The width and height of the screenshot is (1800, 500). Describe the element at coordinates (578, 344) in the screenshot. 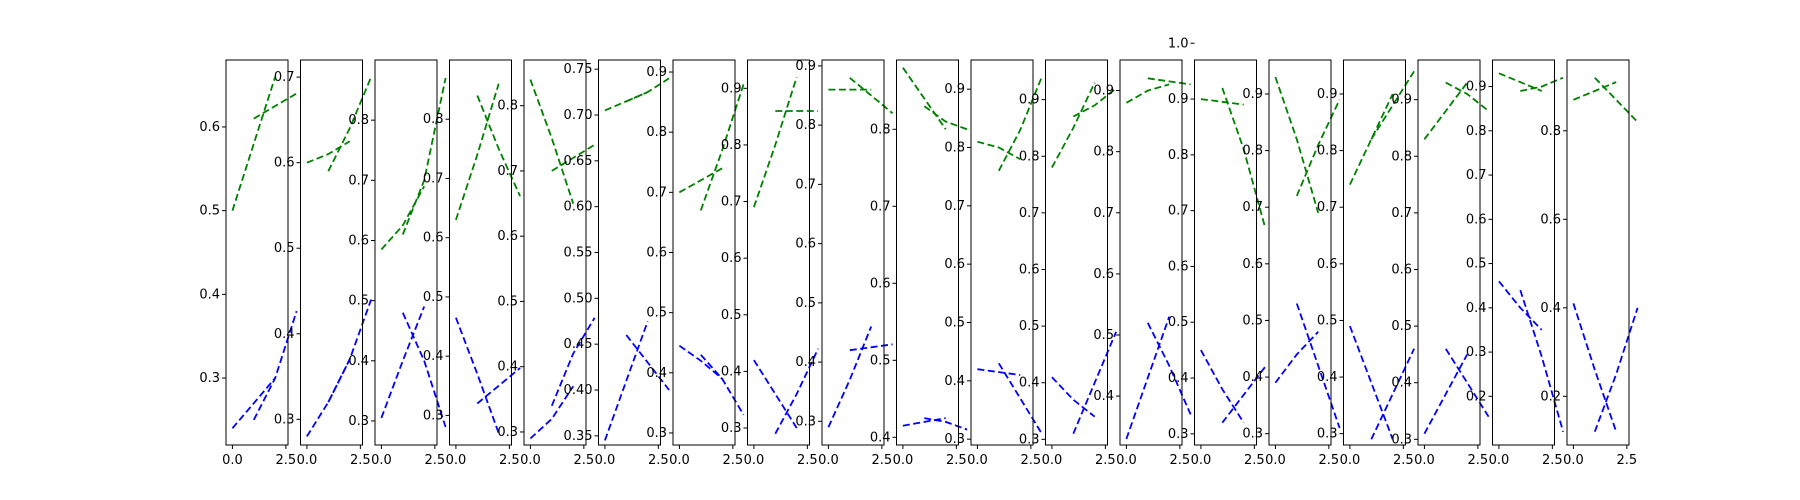

I see `y-tick-label: 0.45` at that location.